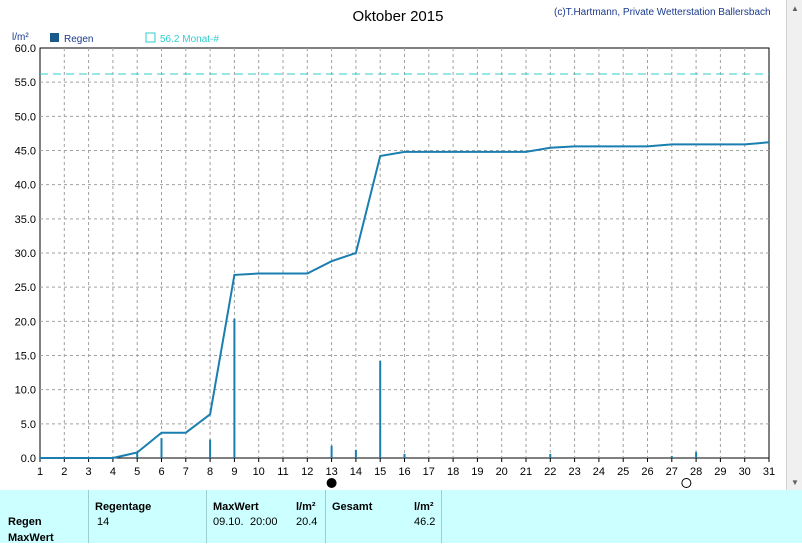  What do you see at coordinates (64, 472) in the screenshot?
I see `x-tick-label: 2` at bounding box center [64, 472].